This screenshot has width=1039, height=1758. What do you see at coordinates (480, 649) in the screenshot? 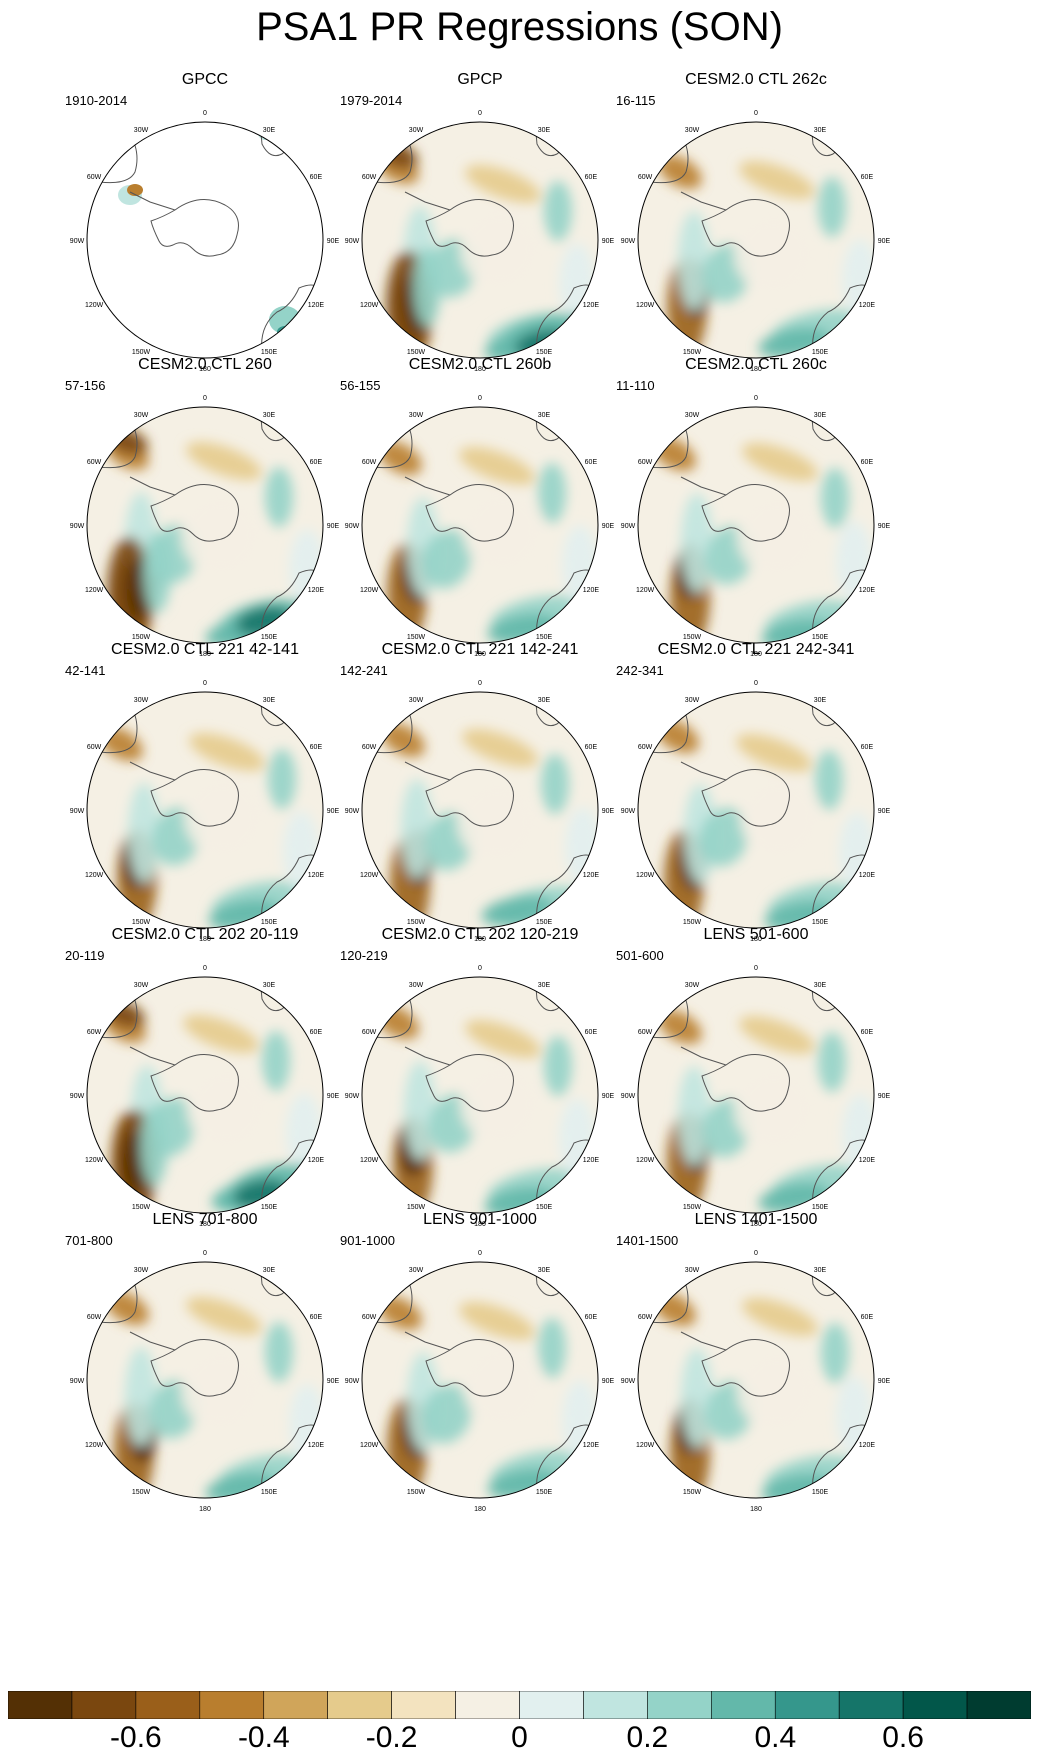
I see `panel-title: CESM2.0 CTL 221 142-241` at bounding box center [480, 649].